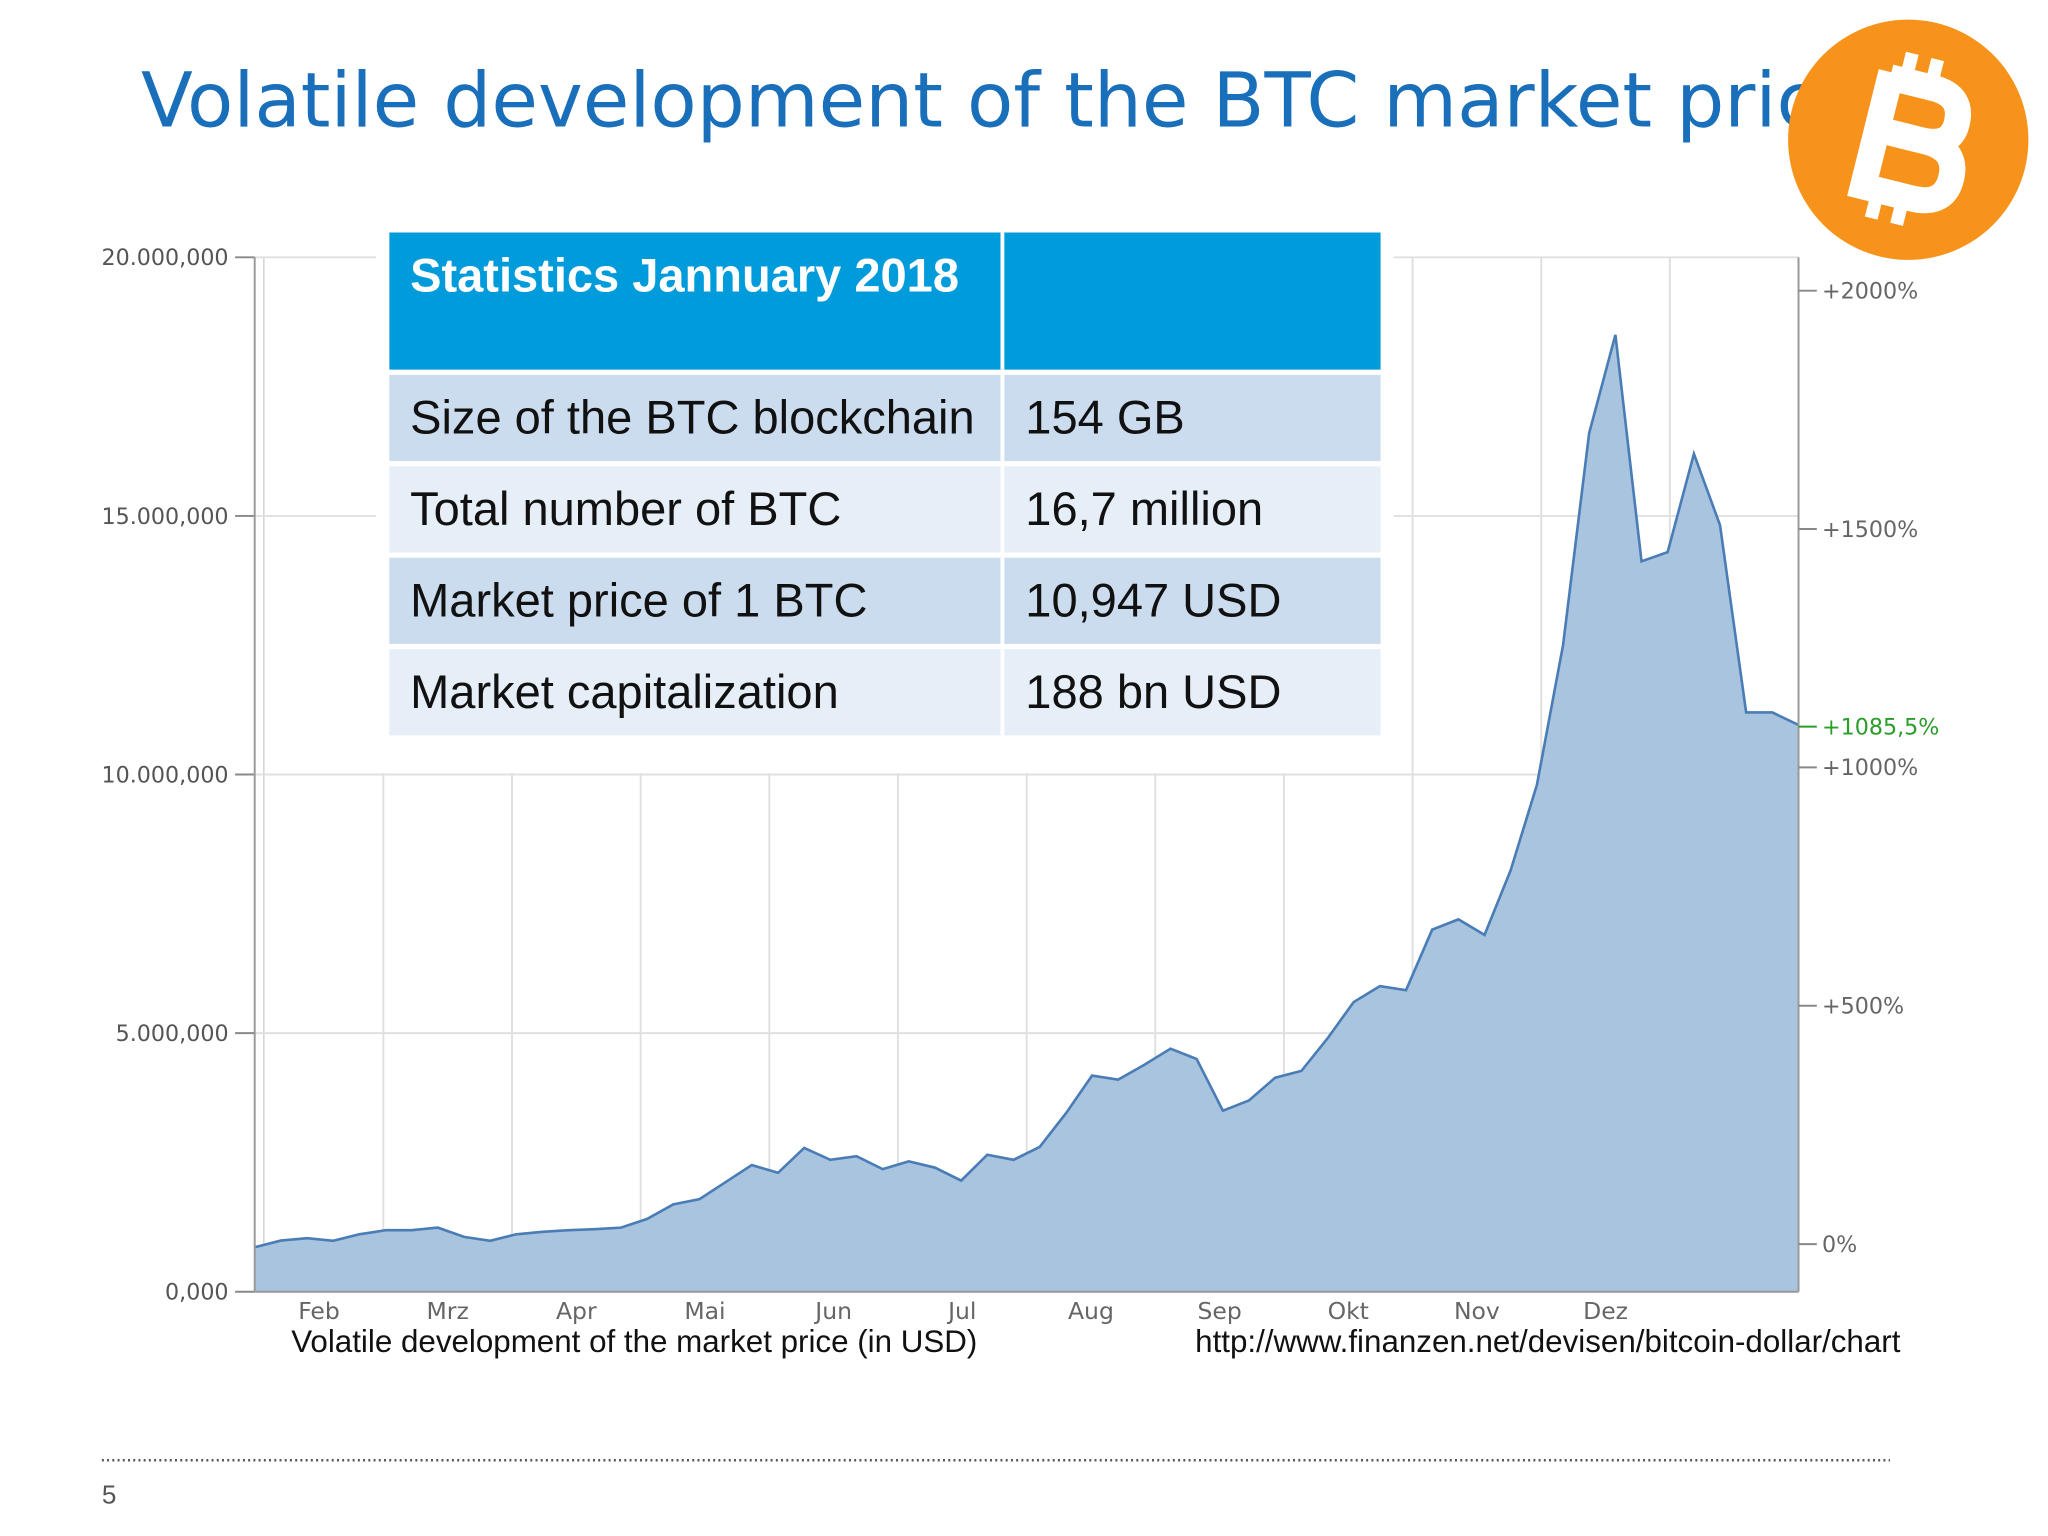 The height and width of the screenshot is (1536, 2048). I want to click on y2-tick-label: +2000%, so click(1870, 292).